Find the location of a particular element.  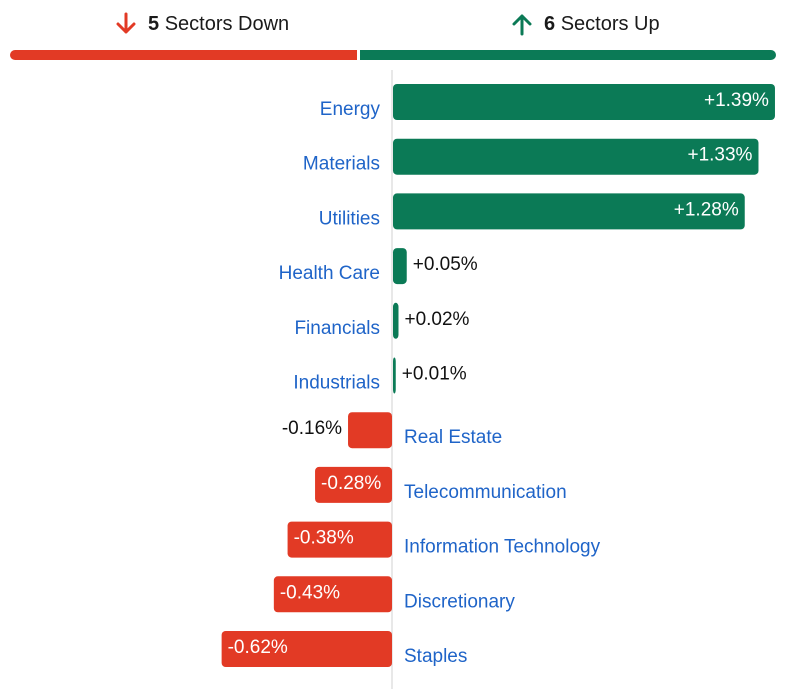

category-label: Staples is located at coordinates (435, 656).